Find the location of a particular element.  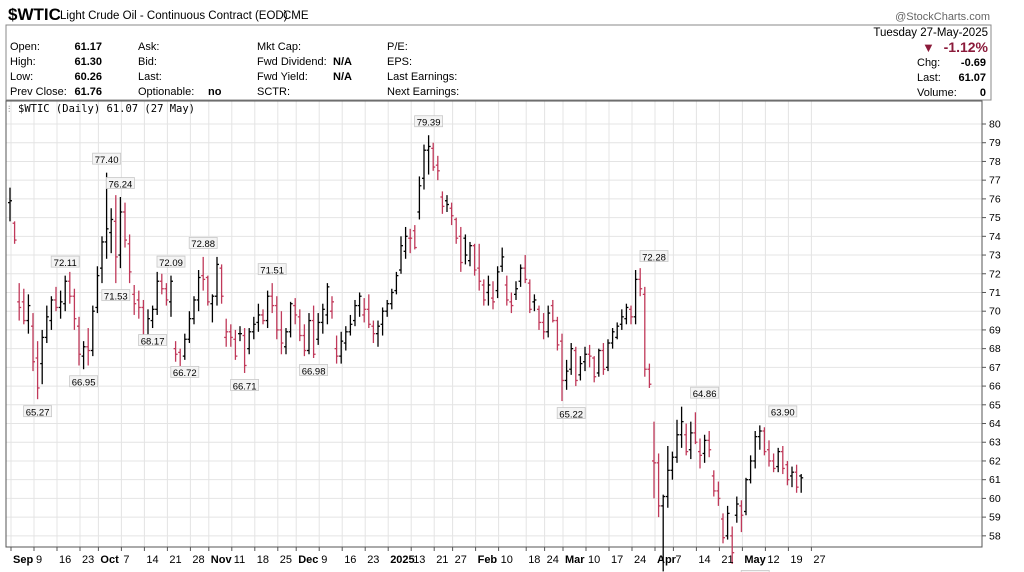

y-tick-label: 76 is located at coordinates (995, 199).